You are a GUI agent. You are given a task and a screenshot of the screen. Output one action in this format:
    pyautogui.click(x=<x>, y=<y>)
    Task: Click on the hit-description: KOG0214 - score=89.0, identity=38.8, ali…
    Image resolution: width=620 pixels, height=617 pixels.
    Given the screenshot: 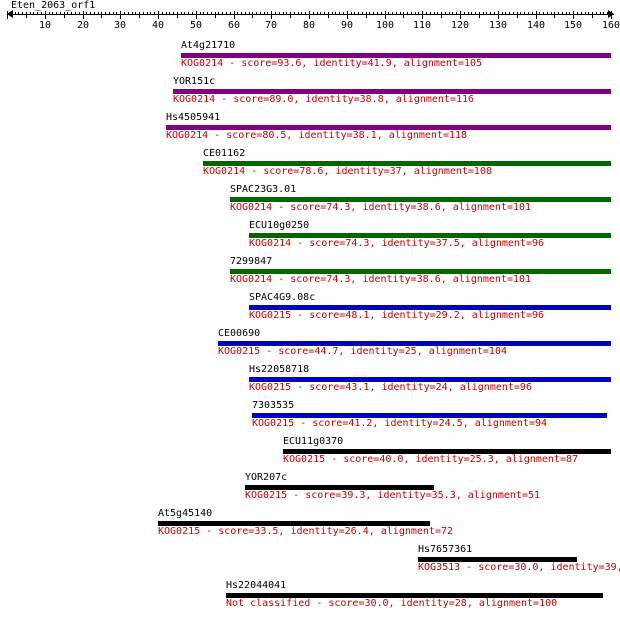 What is the action you would take?
    pyautogui.click(x=324, y=99)
    